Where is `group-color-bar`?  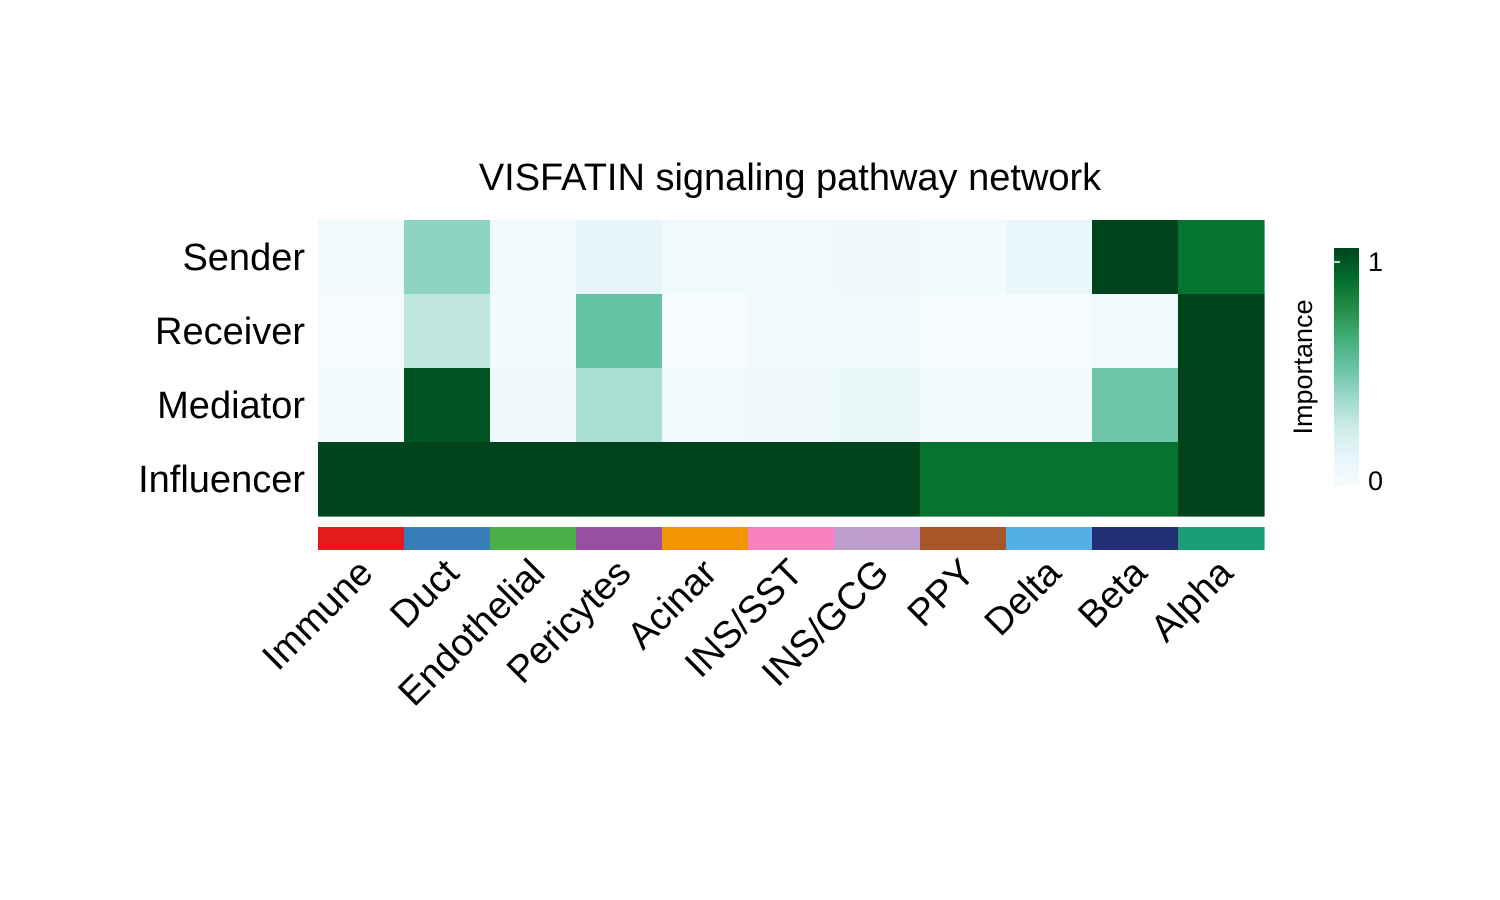 group-color-bar is located at coordinates (791, 538).